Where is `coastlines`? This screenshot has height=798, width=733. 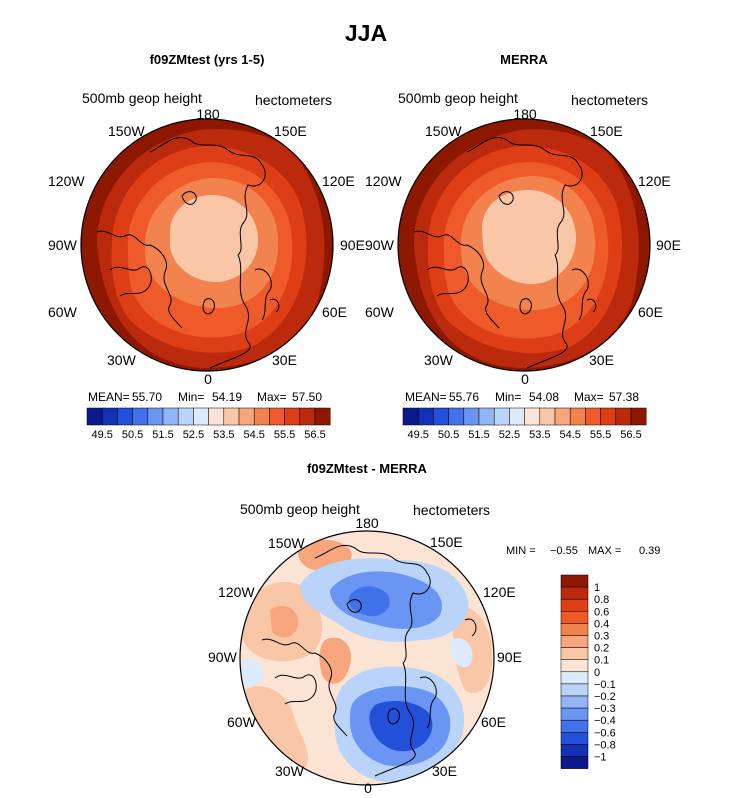 coastlines is located at coordinates (369, 660).